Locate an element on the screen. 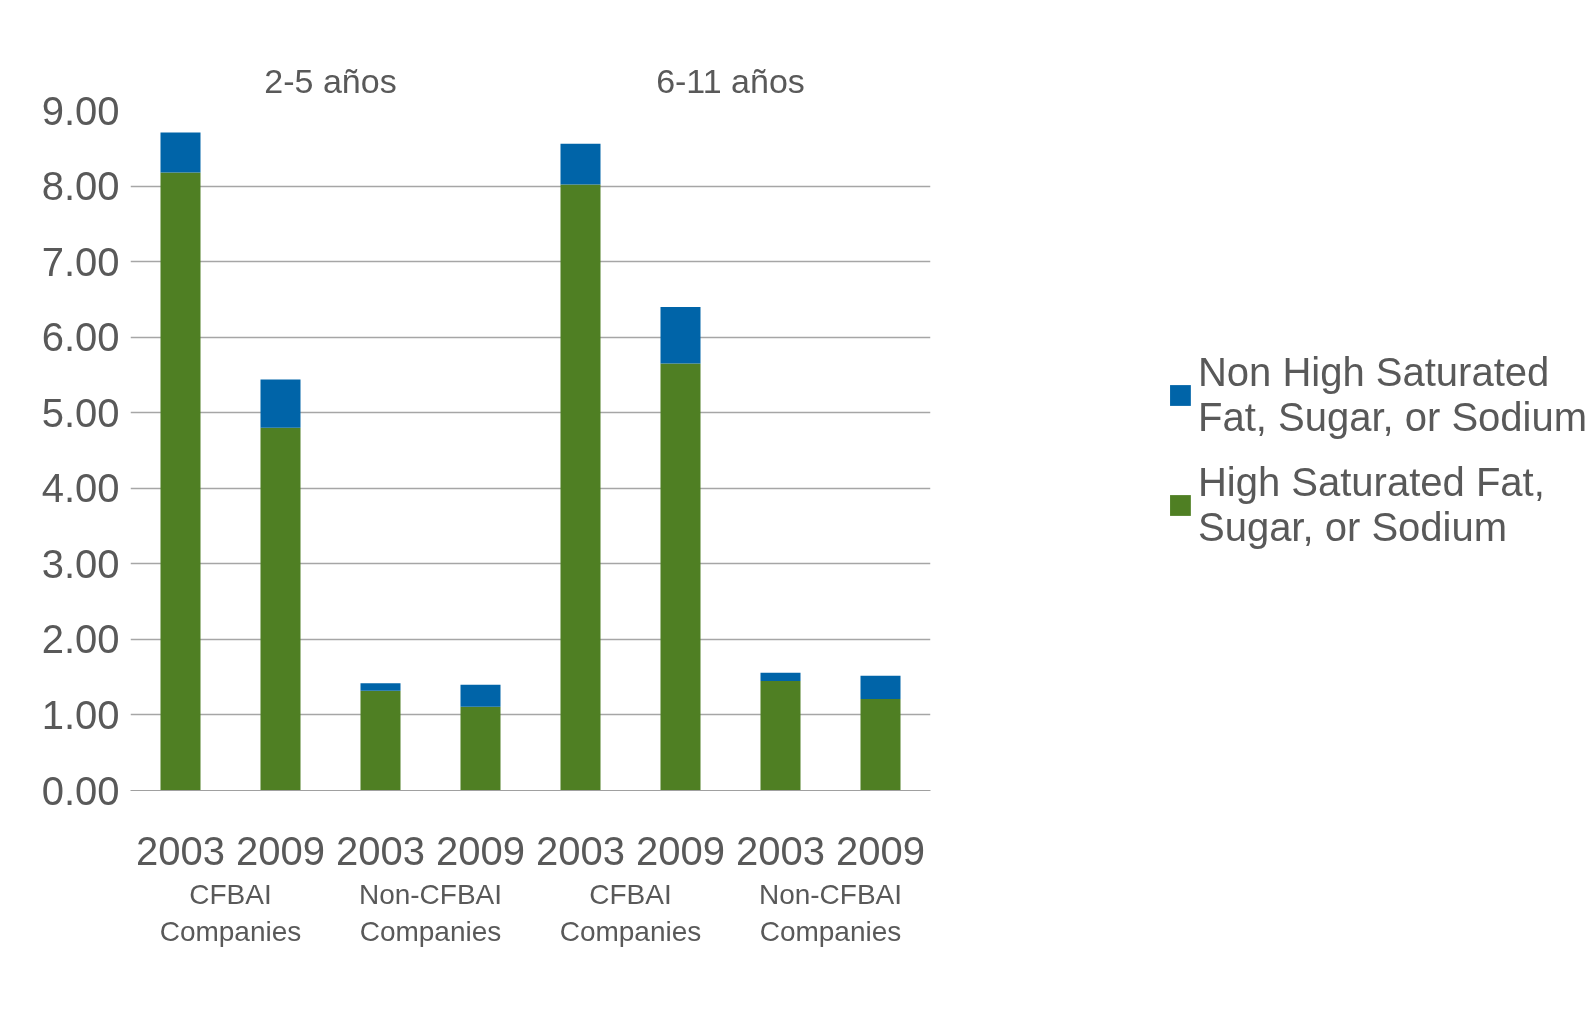 This screenshot has height=1013, width=1593. text: 2-5 años is located at coordinates (330, 80).